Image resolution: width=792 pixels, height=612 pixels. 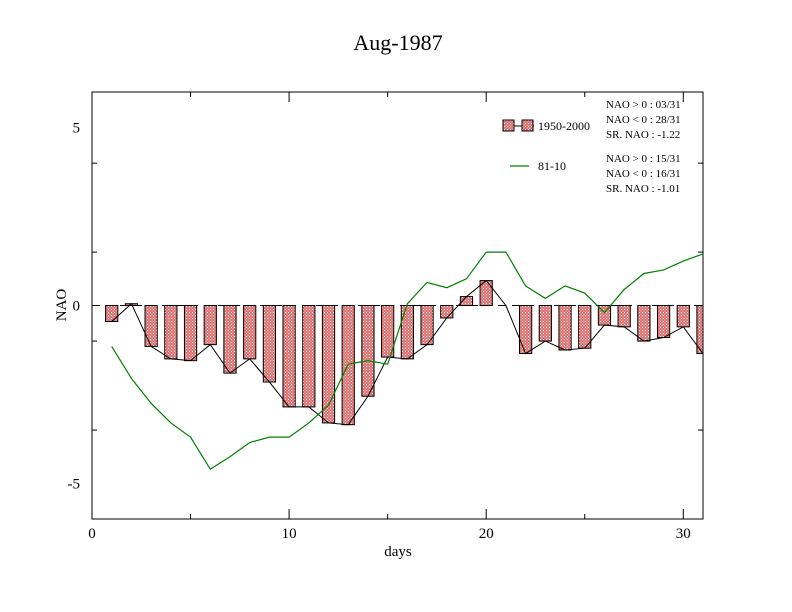 What do you see at coordinates (486, 534) in the screenshot?
I see `x-tick-label: 20` at bounding box center [486, 534].